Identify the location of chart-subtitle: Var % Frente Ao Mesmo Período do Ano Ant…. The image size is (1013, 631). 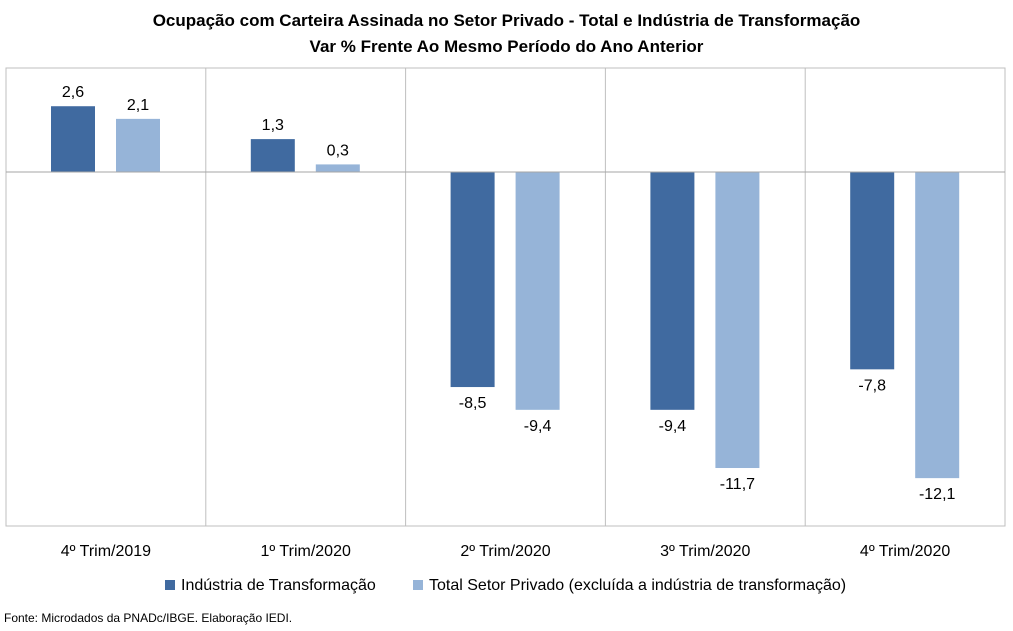
(506, 46).